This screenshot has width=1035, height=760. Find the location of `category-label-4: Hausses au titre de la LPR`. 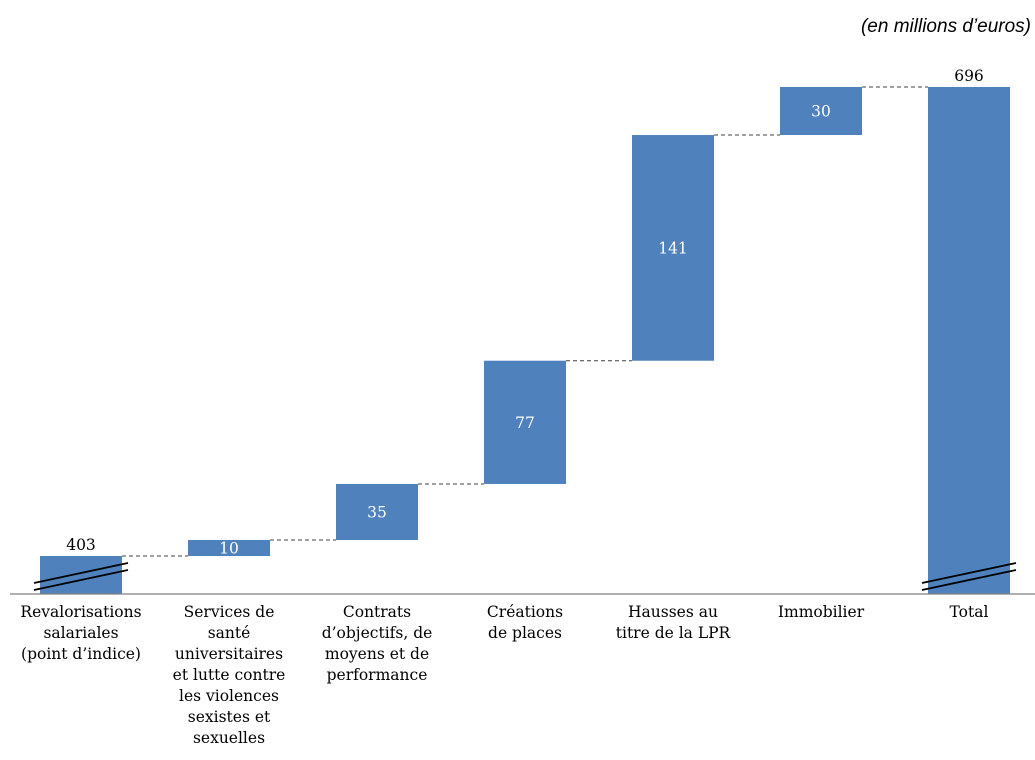

category-label-4: Hausses au titre de la LPR is located at coordinates (673, 622).